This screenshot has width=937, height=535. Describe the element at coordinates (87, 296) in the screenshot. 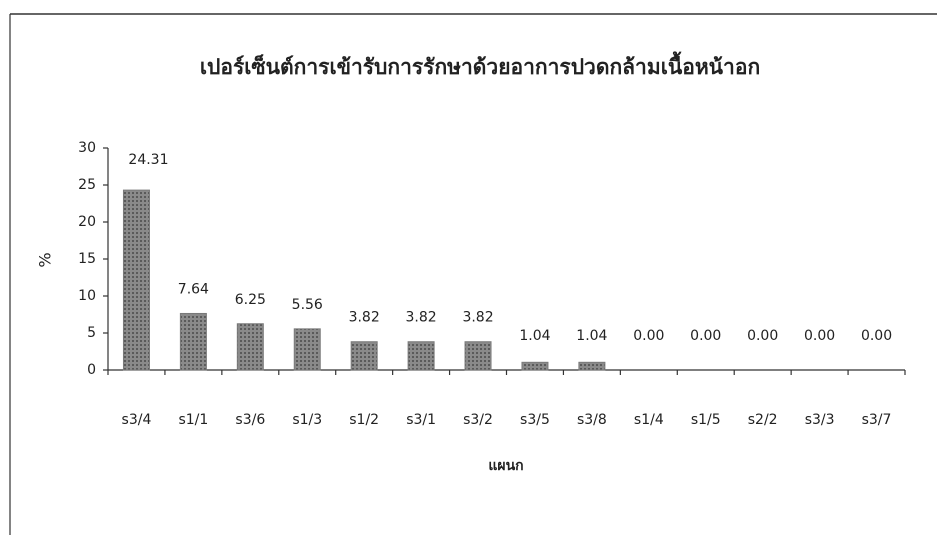

I see `y-tick-label: 10` at that location.